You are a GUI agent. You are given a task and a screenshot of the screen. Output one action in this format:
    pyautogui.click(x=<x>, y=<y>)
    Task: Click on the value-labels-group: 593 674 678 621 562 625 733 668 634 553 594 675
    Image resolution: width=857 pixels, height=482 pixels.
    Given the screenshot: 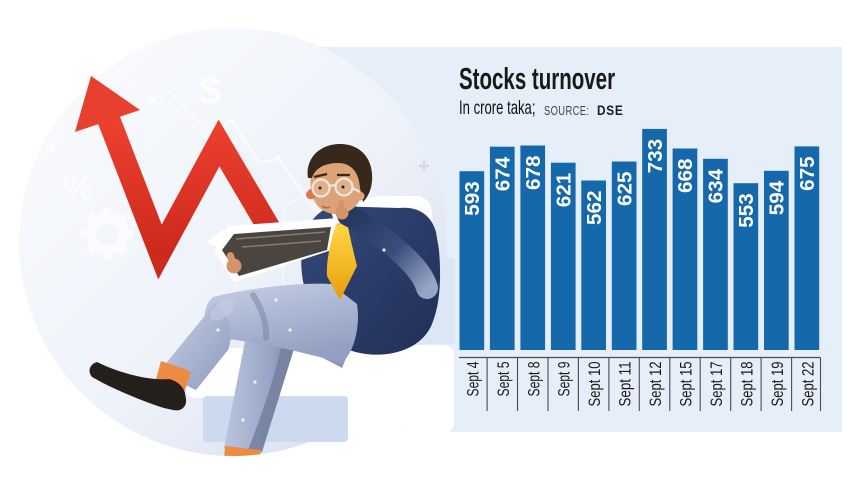 What is the action you would take?
    pyautogui.click(x=640, y=183)
    